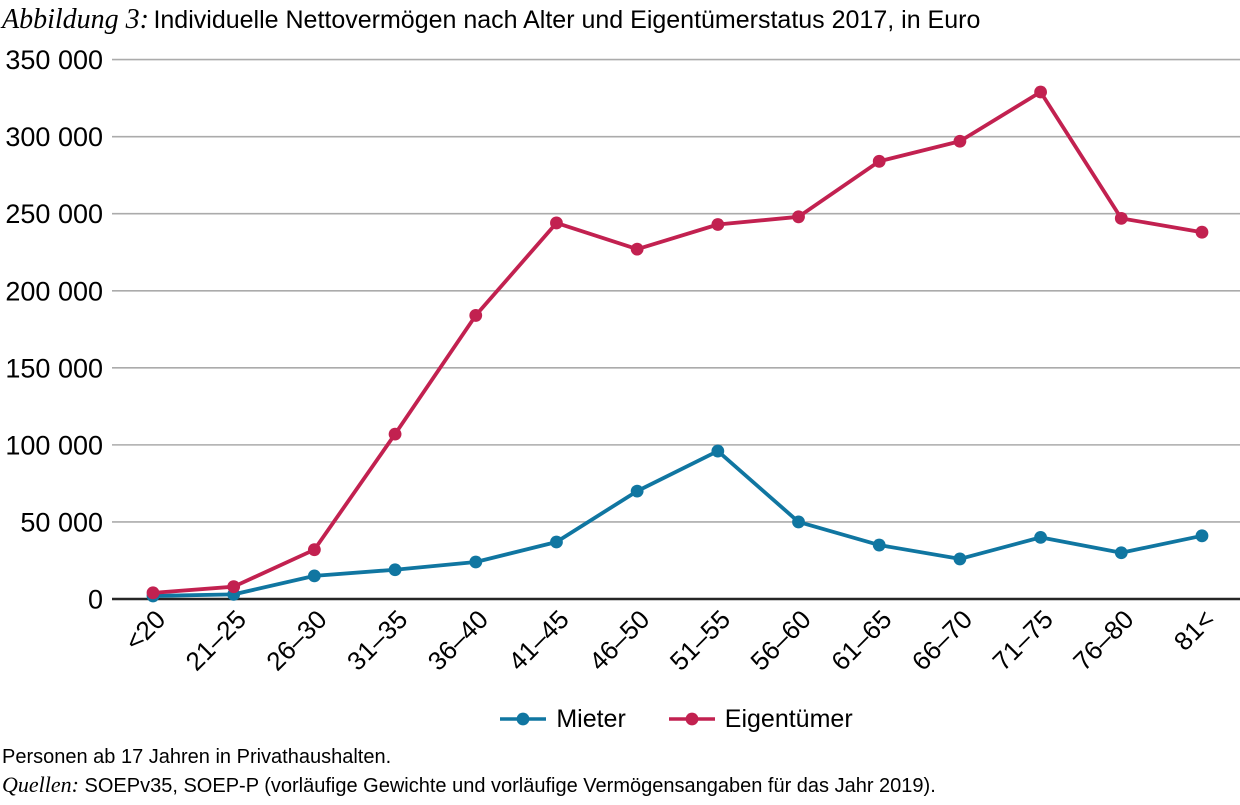  I want to click on x-tick-label: 26–30, so click(296, 640).